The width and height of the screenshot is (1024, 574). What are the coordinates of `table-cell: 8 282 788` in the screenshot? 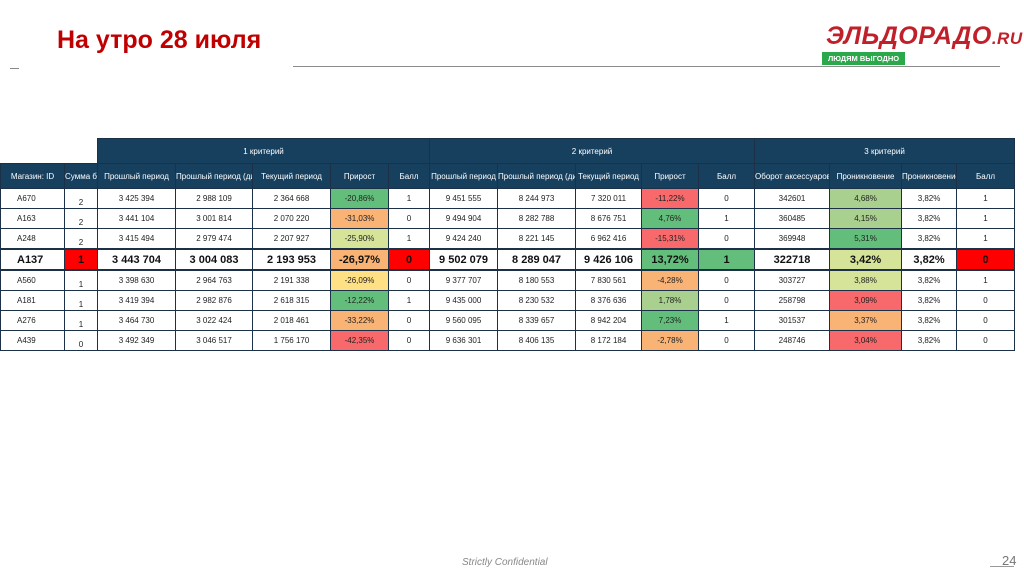 It's located at (537, 218).